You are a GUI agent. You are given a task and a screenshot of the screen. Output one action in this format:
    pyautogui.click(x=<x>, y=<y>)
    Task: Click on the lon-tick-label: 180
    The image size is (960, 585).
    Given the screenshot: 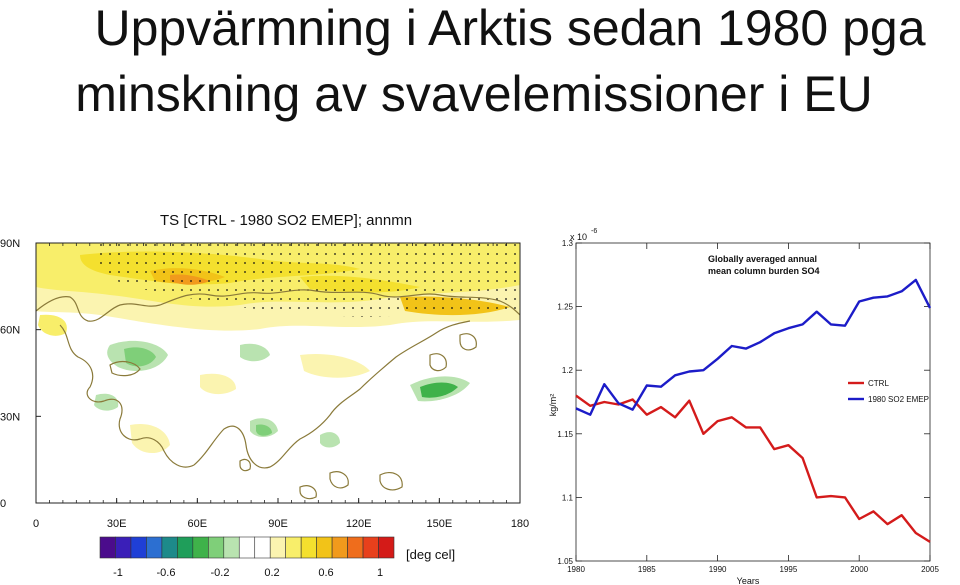 What is the action you would take?
    pyautogui.click(x=520, y=524)
    